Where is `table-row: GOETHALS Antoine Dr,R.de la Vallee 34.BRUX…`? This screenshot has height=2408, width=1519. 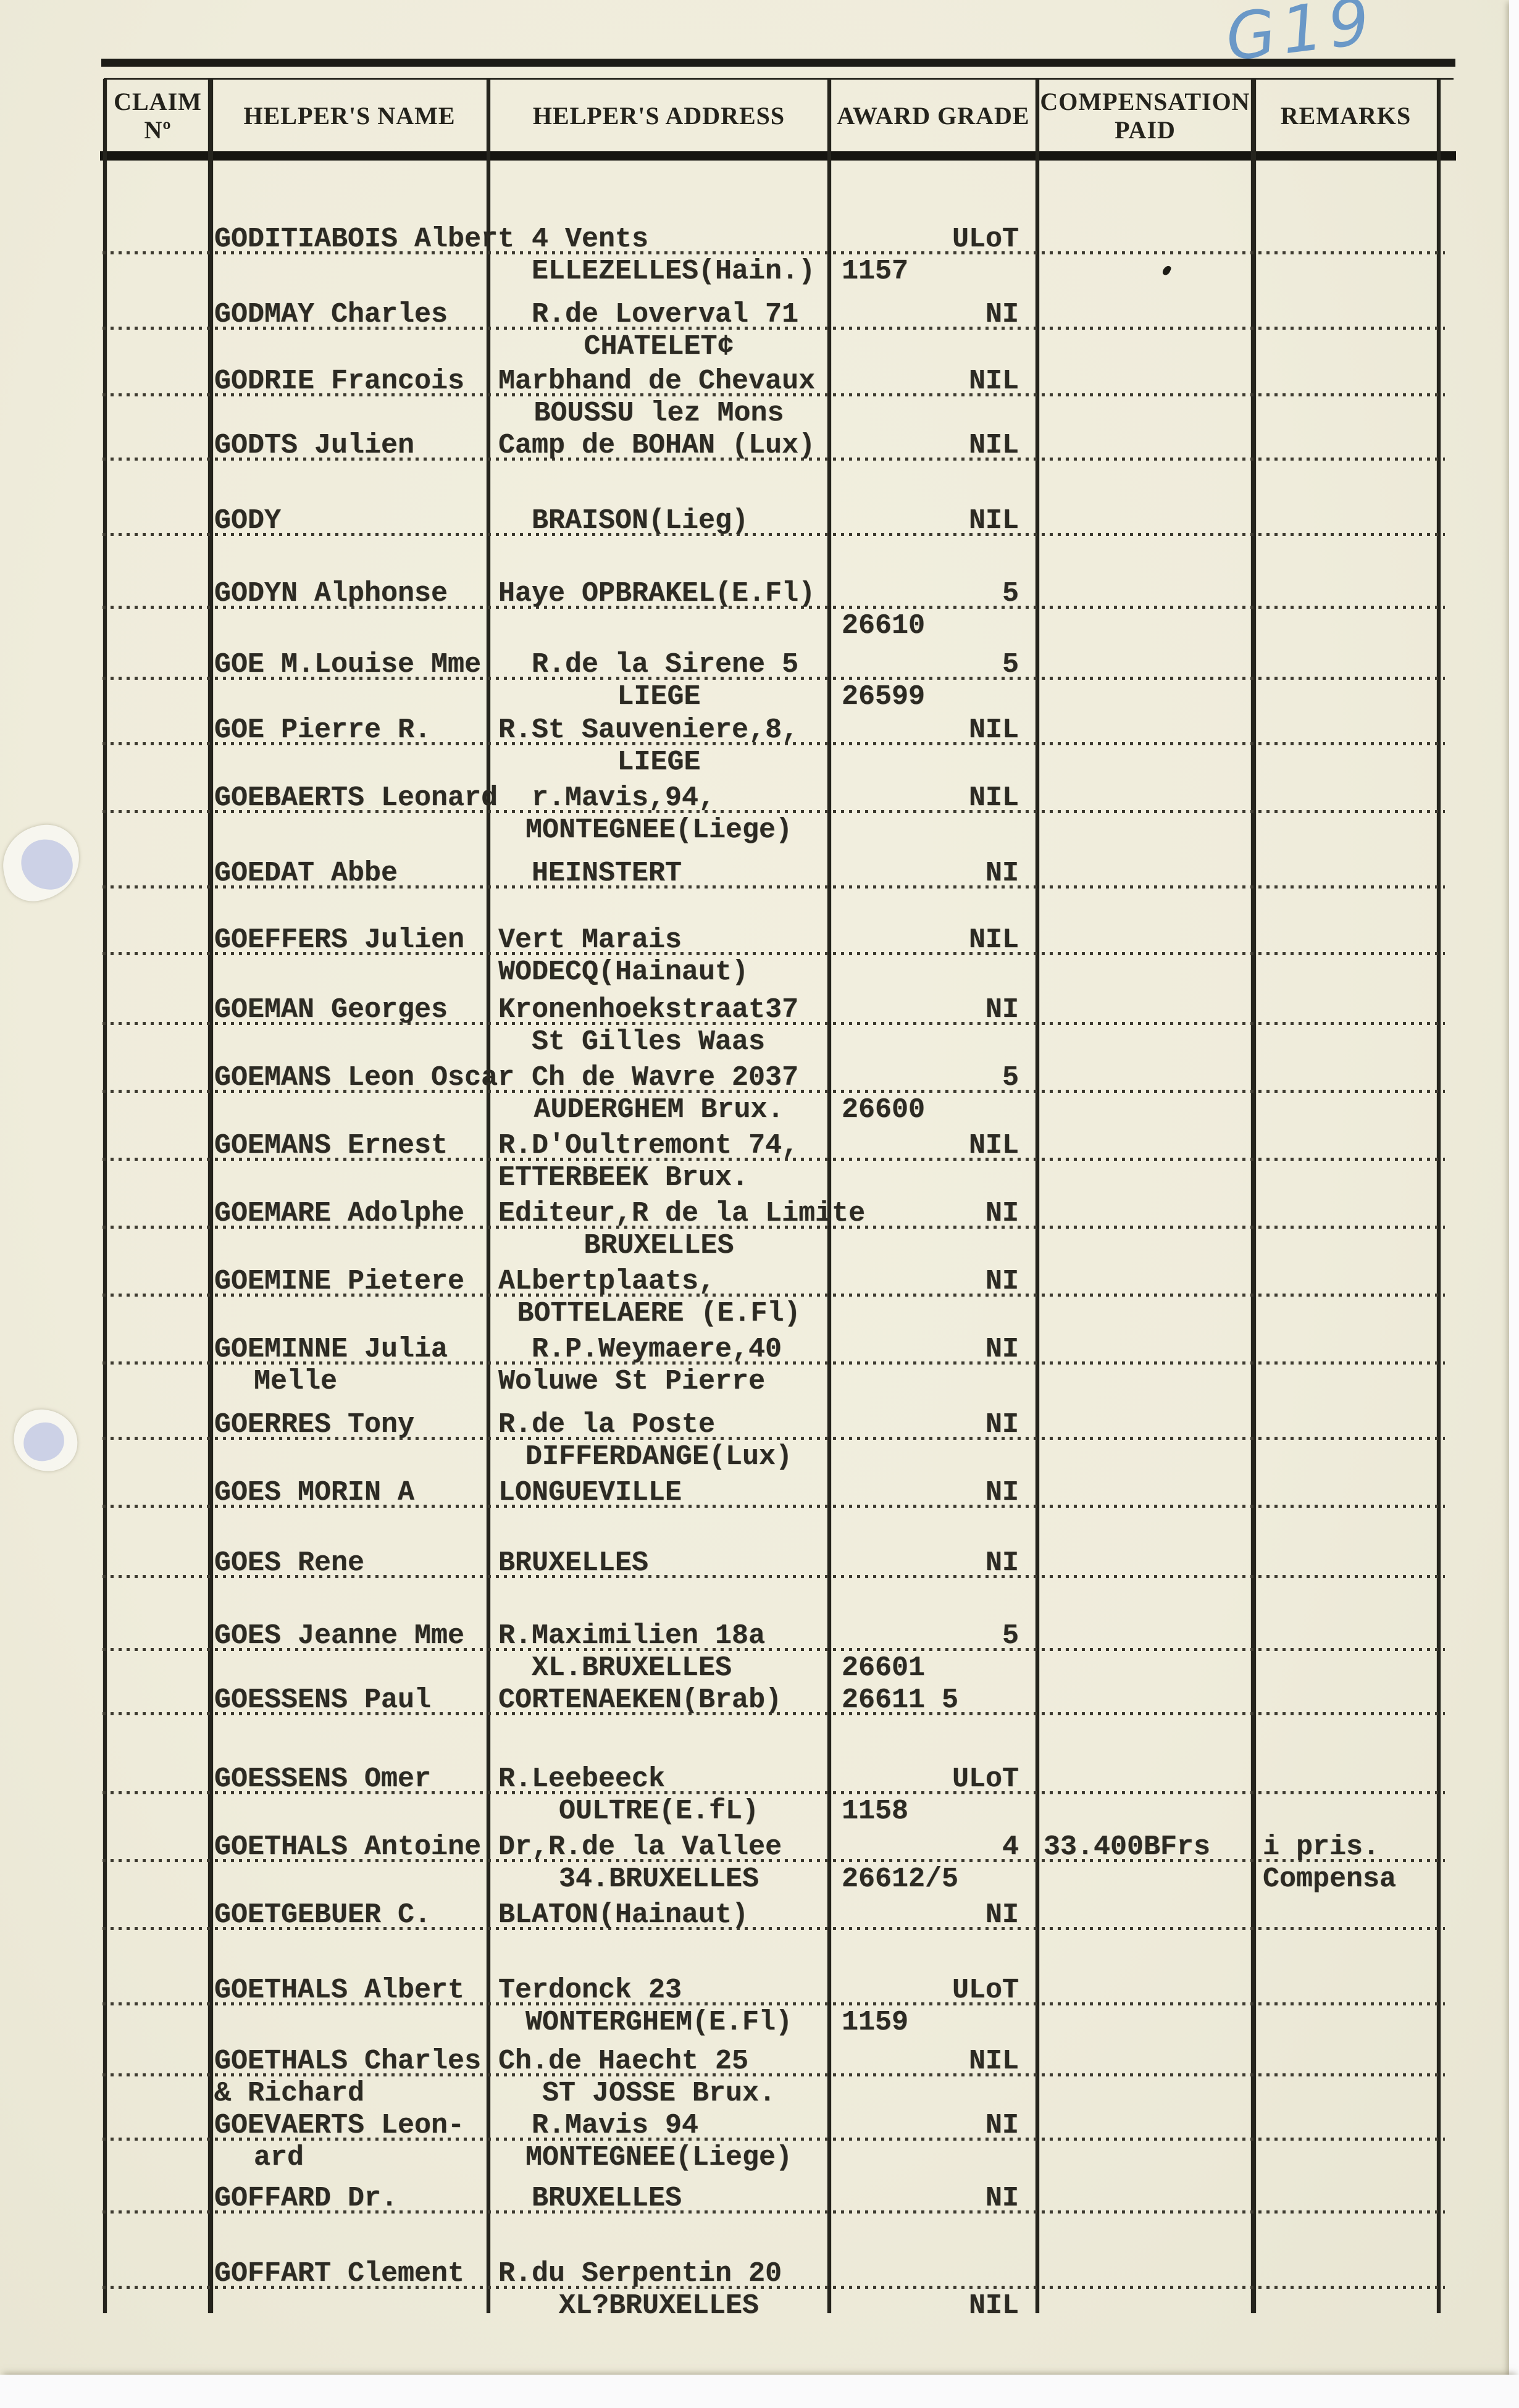 table-row: GOETHALS Antoine Dr,R.de la Vallee 34.BRUX… is located at coordinates (774, 1863).